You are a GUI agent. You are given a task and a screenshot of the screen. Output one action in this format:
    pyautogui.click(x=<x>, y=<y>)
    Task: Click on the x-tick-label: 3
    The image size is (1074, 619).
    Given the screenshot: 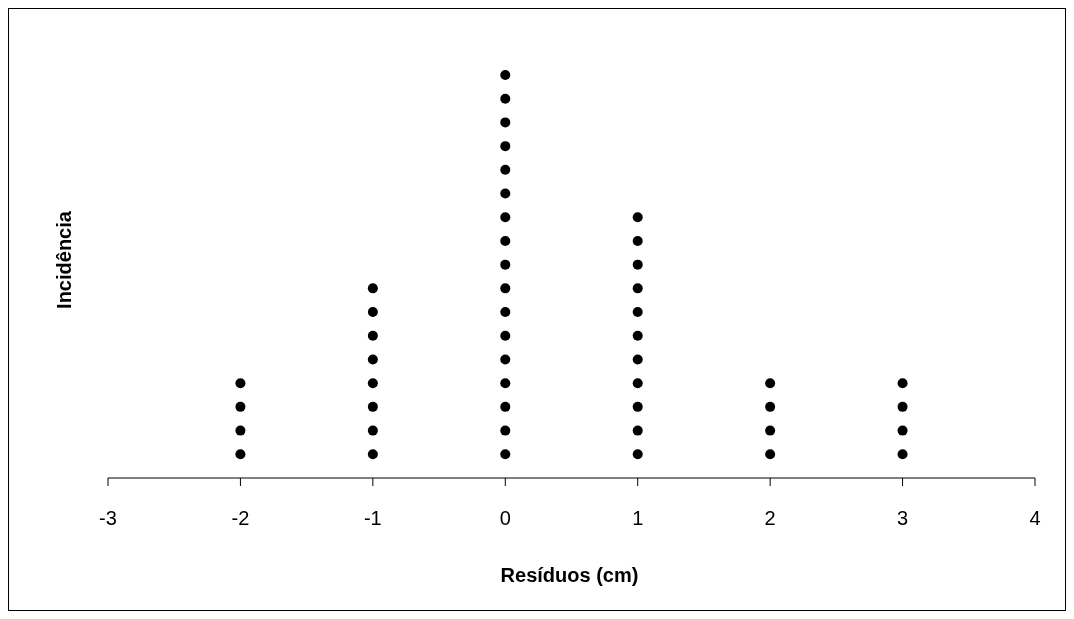 What is the action you would take?
    pyautogui.click(x=903, y=518)
    